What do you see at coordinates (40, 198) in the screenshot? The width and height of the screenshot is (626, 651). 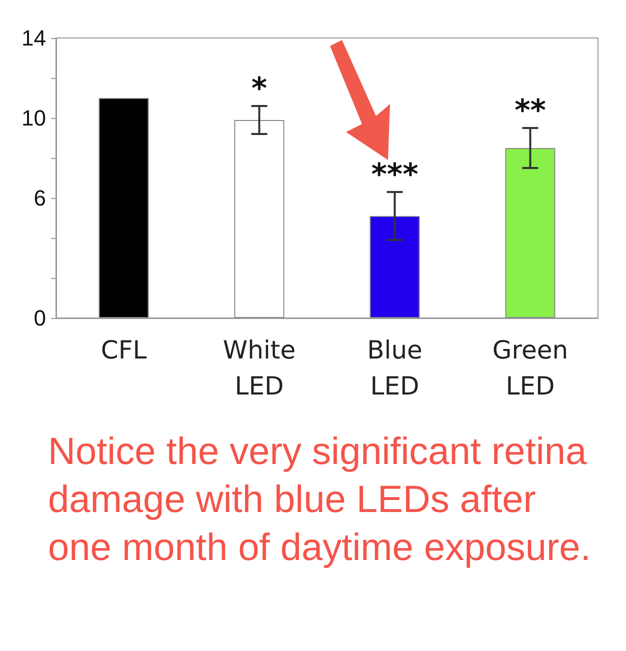 I see `y-tick-label: 6` at bounding box center [40, 198].